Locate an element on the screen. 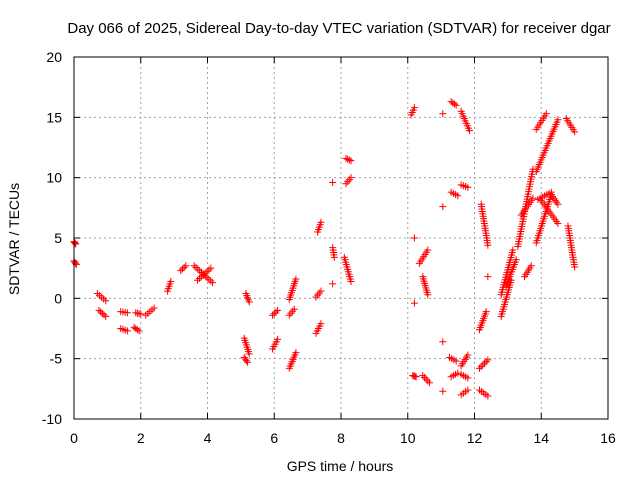 This screenshot has width=640, height=480. x-tick-label: 16 is located at coordinates (608, 438).